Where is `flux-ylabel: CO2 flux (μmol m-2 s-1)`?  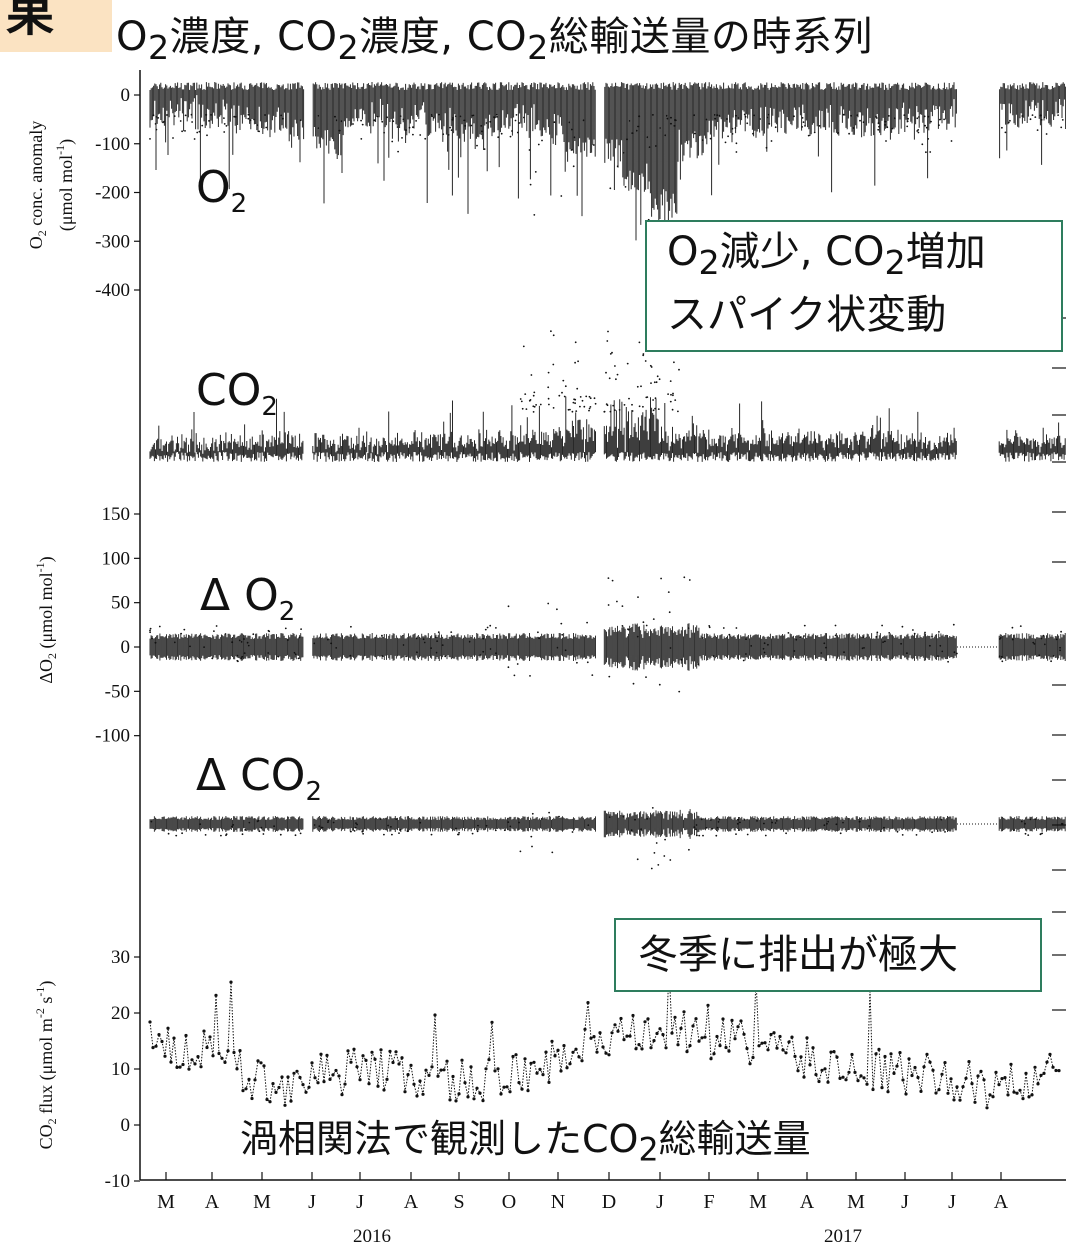 flux-ylabel: CO2 flux (μmol m-2 s-1) is located at coordinates (46, 1065).